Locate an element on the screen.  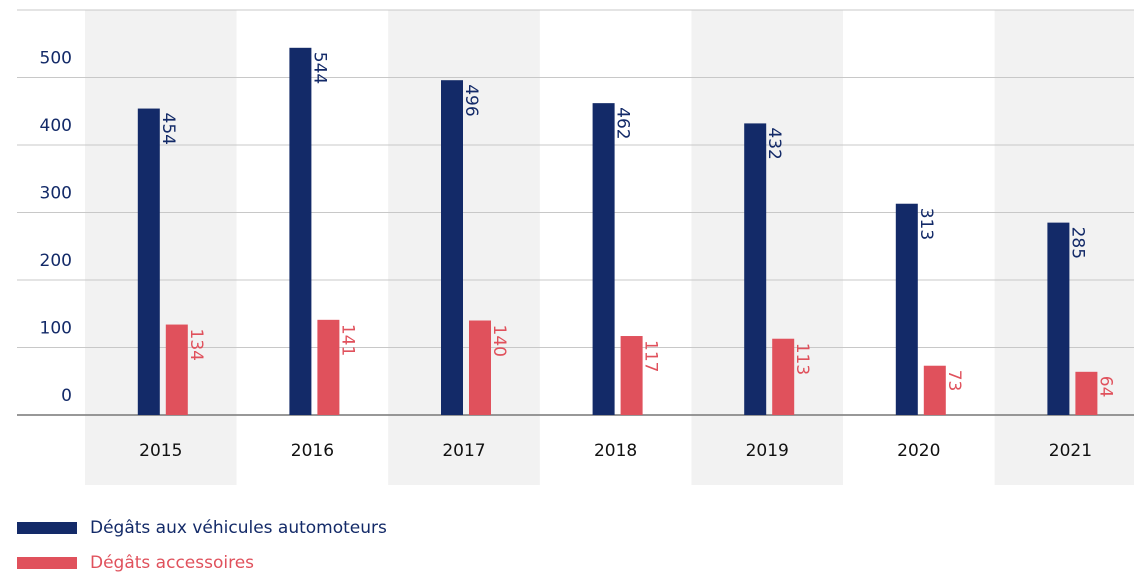
x-tick-label: 2017 is located at coordinates (463, 451).